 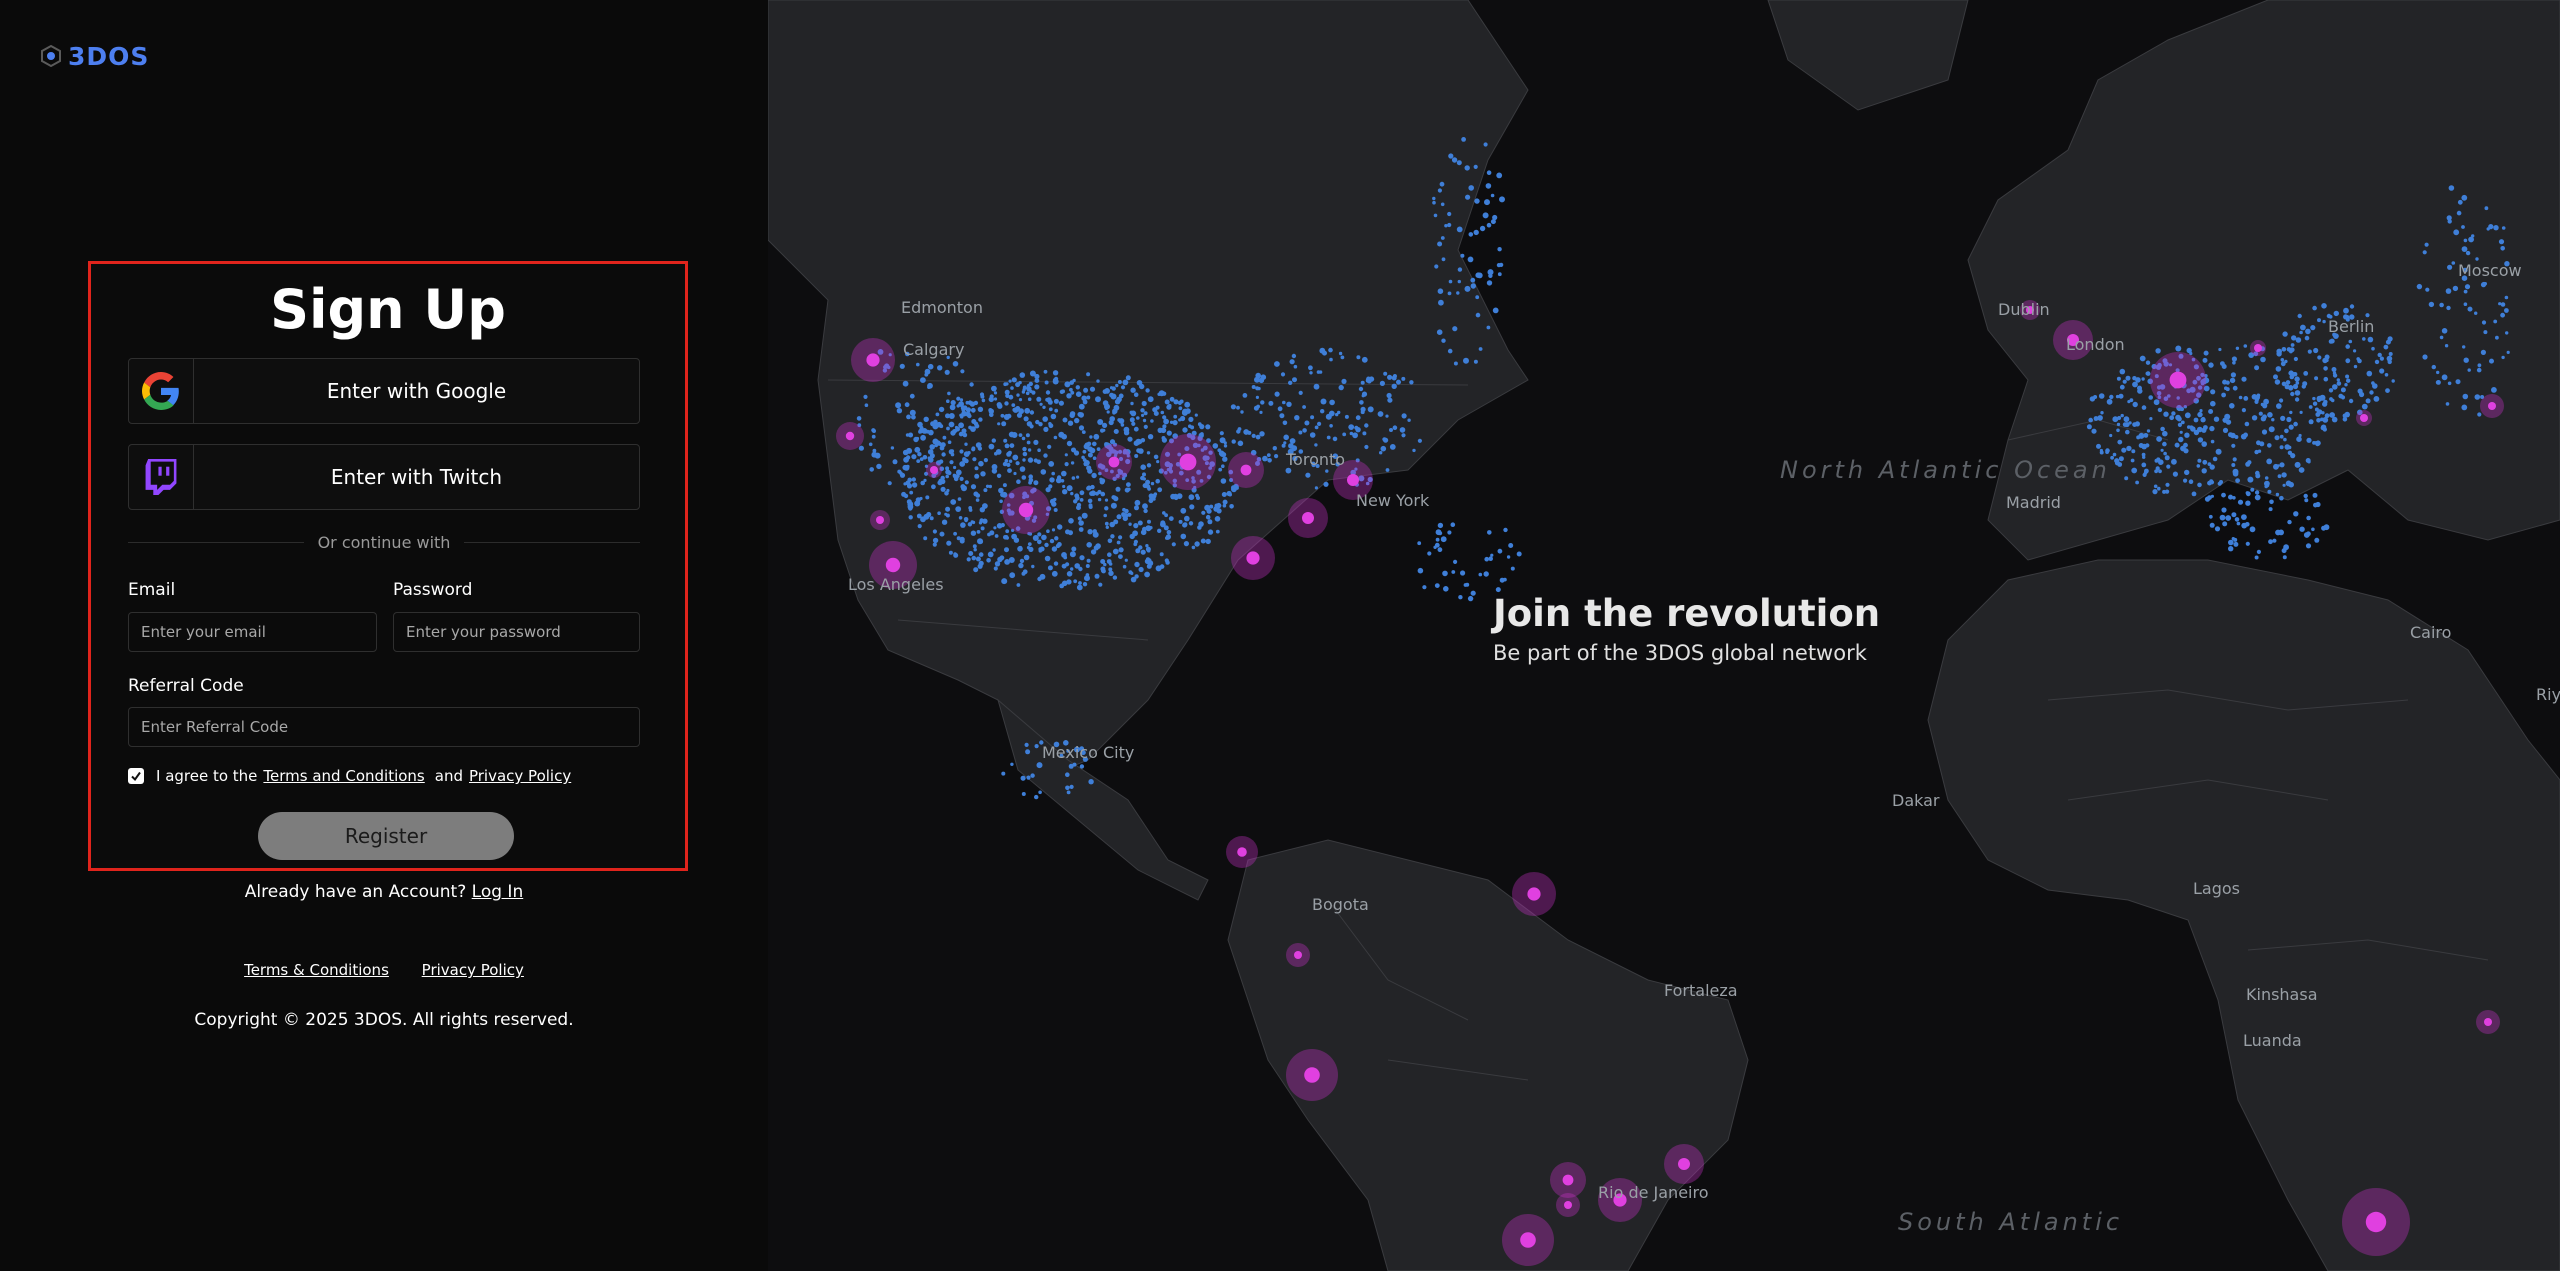 What do you see at coordinates (252, 632) in the screenshot?
I see `email-input` at bounding box center [252, 632].